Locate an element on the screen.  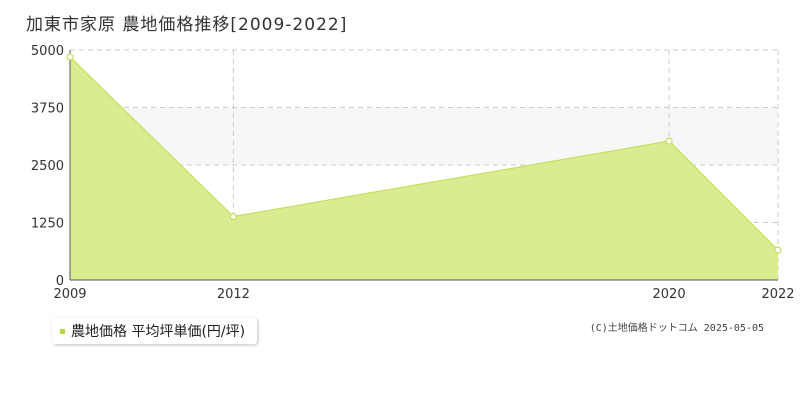
y-tick-label: 2500 is located at coordinates (47, 166).